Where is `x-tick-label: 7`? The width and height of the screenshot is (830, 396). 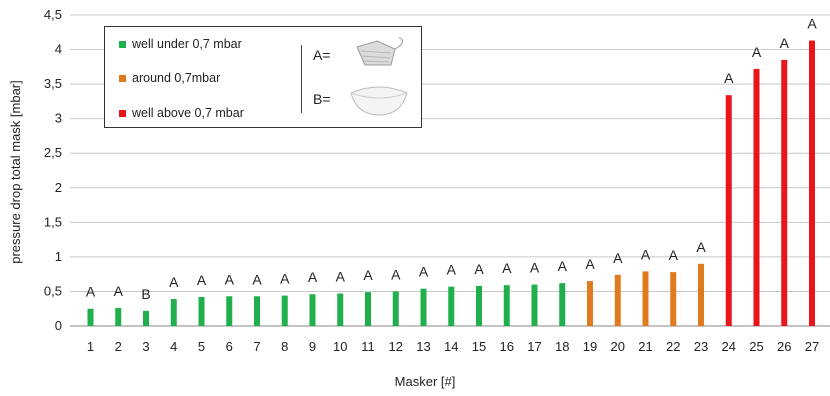 x-tick-label: 7 is located at coordinates (256, 346).